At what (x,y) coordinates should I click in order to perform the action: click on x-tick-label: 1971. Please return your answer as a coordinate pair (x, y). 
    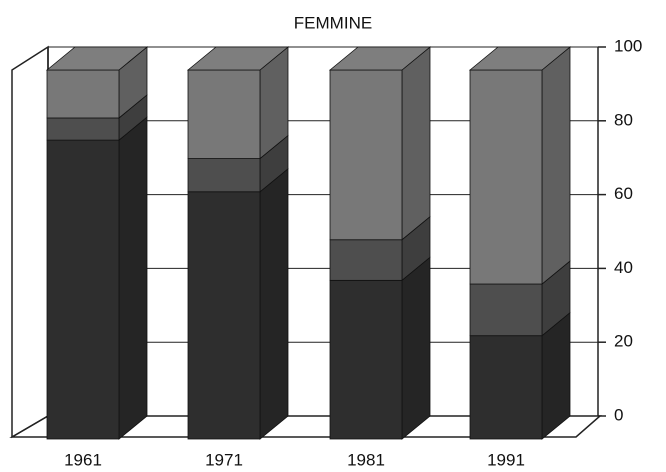
    Looking at the image, I should click on (224, 459).